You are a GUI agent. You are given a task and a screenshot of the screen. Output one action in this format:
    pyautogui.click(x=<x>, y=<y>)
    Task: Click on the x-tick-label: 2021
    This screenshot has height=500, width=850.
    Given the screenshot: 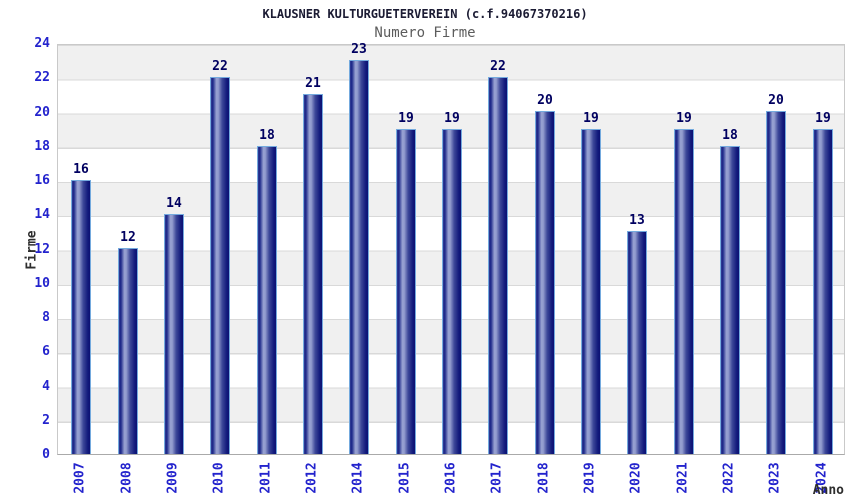 What is the action you would take?
    pyautogui.click(x=683, y=478)
    